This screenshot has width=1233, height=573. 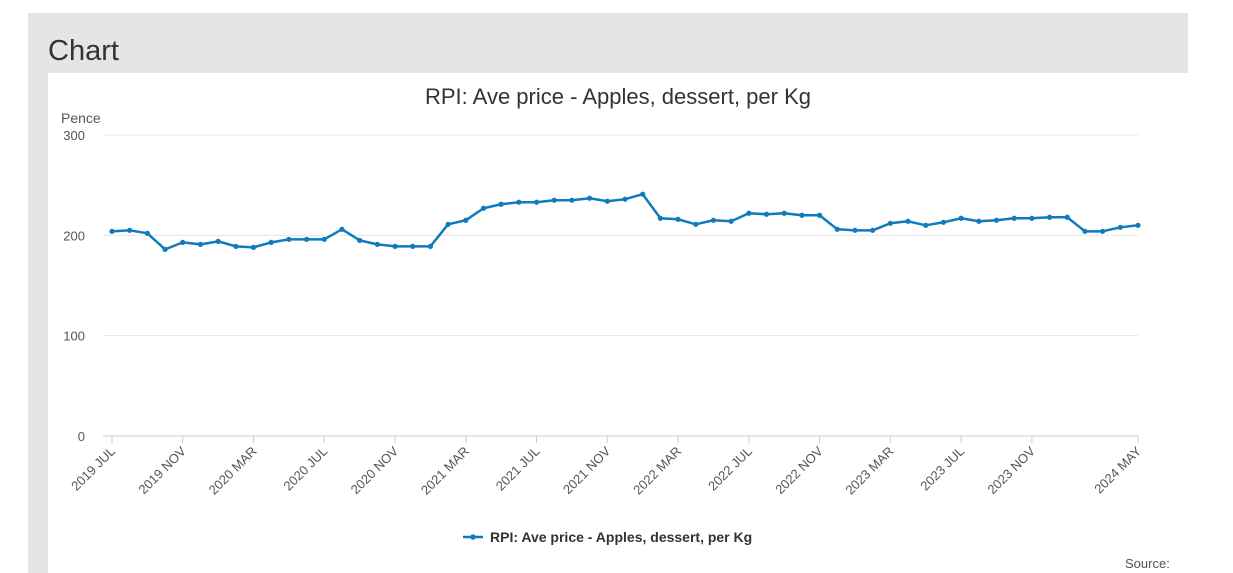 I want to click on x-tick-label: 2023 NOV, so click(x=1011, y=470).